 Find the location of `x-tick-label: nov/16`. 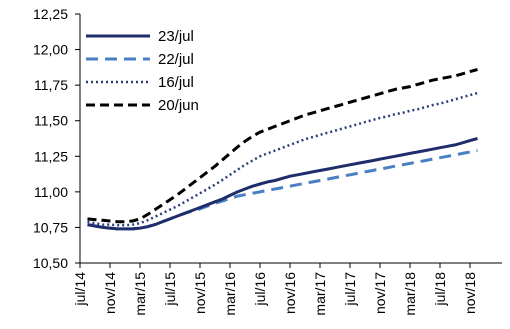

x-tick-label: nov/16 is located at coordinates (290, 293).